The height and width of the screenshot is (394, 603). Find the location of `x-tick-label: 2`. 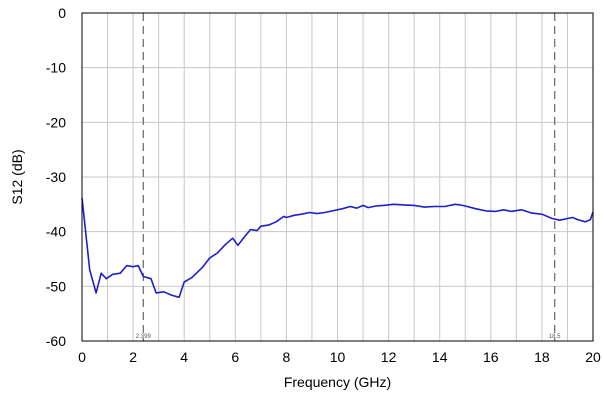

x-tick-label: 2 is located at coordinates (133, 357).